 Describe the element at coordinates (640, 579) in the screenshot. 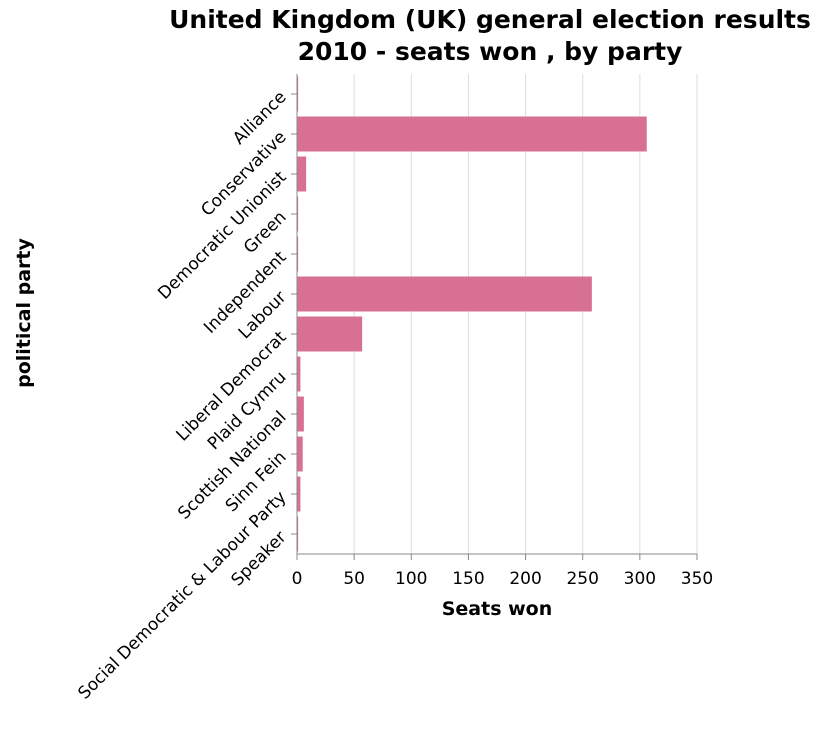

I see `x-tick-label: 300` at that location.